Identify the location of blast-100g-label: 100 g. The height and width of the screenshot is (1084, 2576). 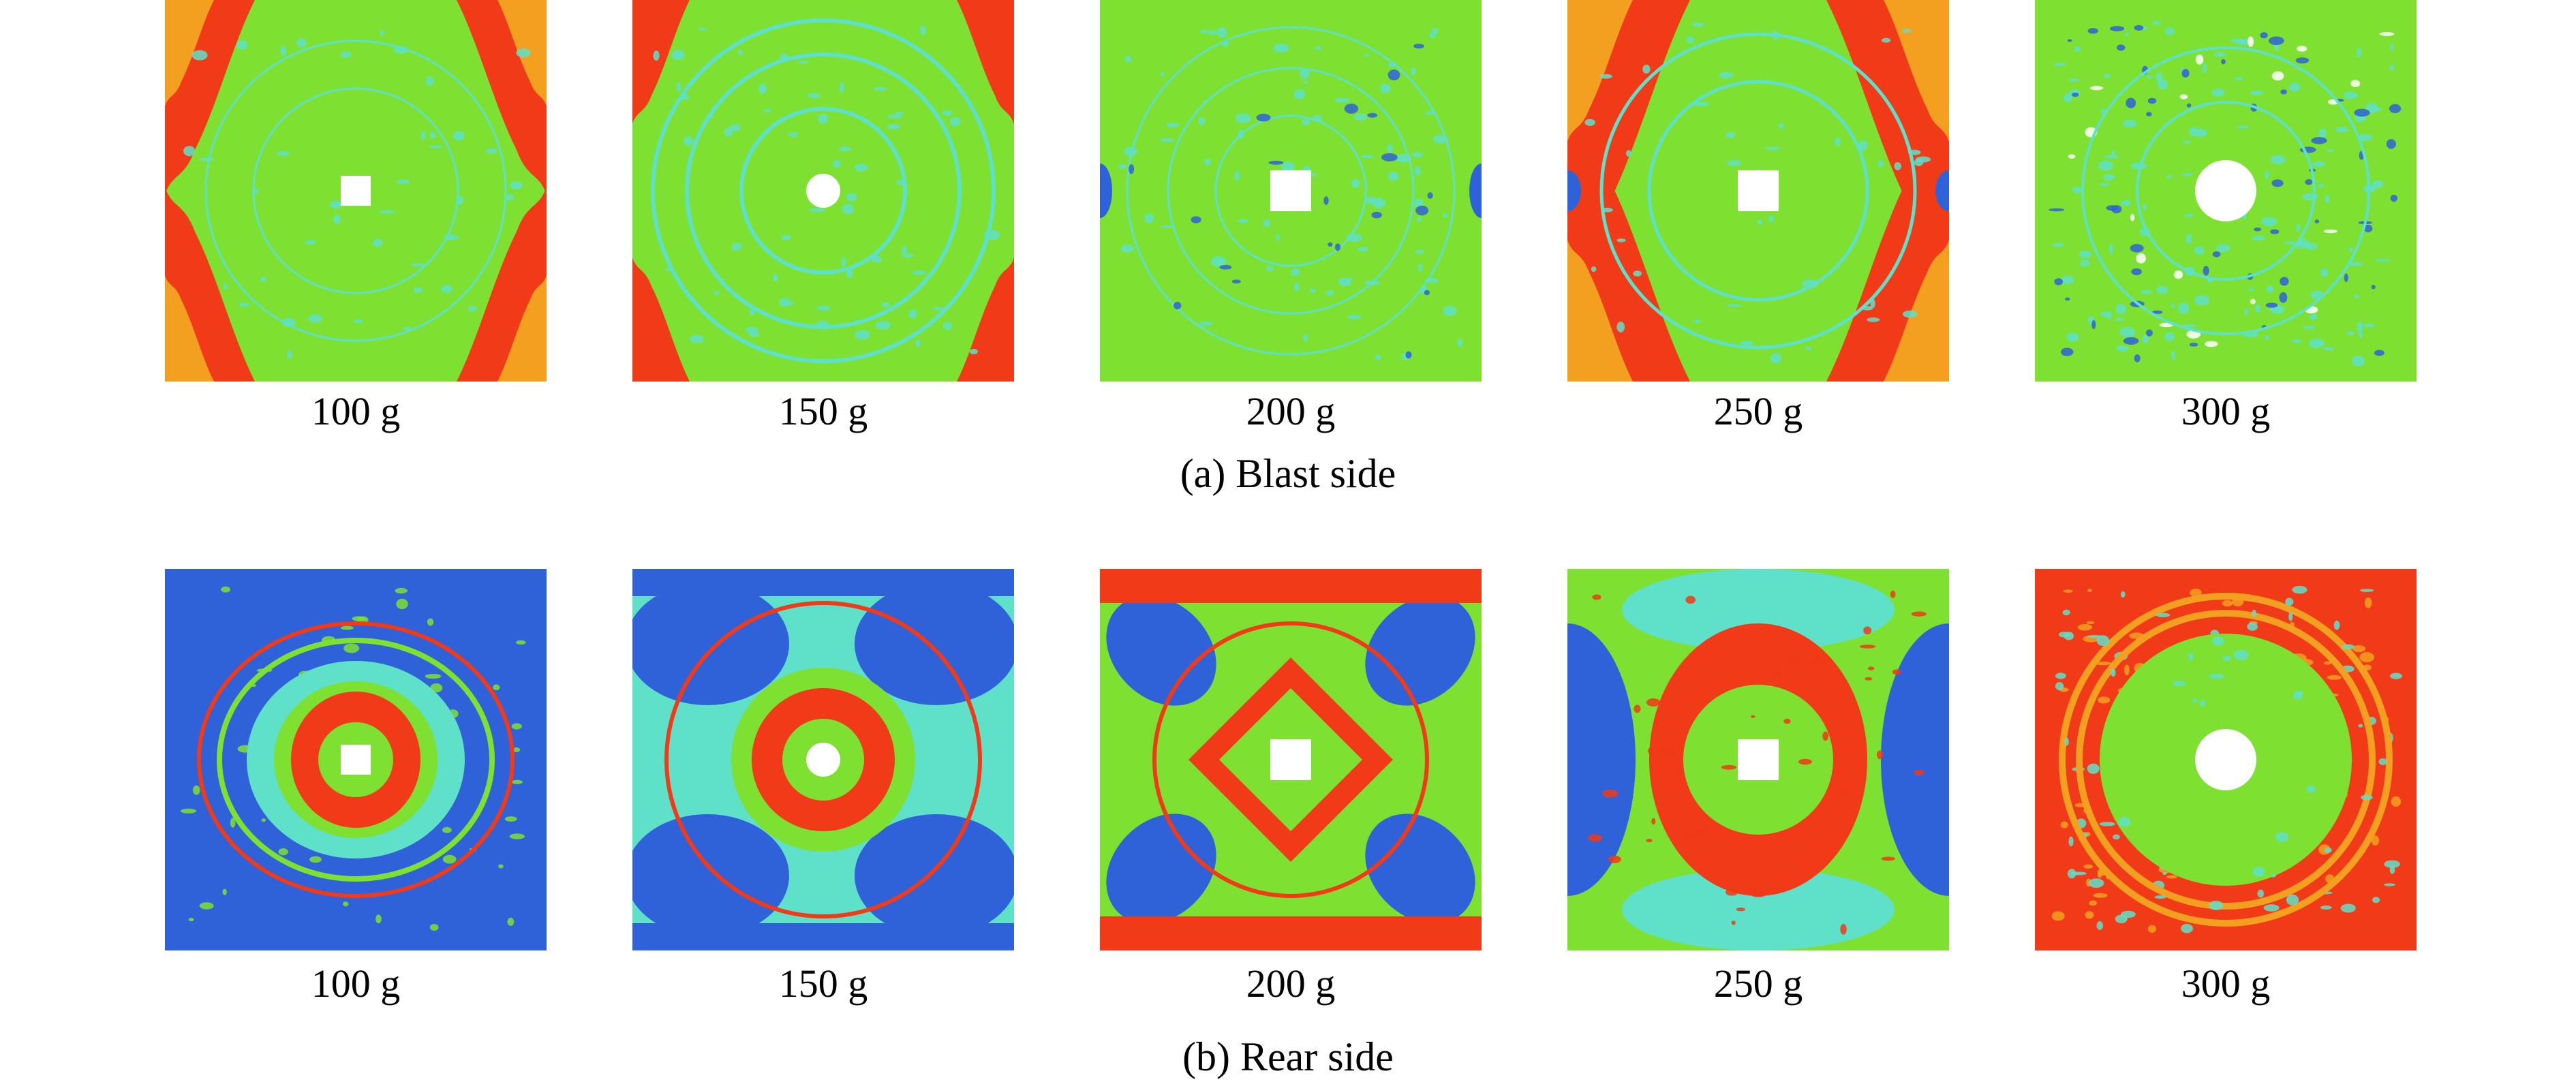
(356, 411).